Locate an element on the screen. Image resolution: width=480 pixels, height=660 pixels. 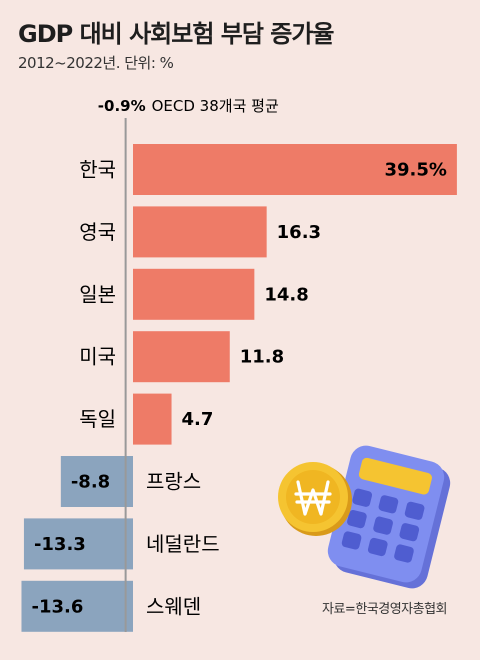
category-label: 미국 is located at coordinates (97, 357).